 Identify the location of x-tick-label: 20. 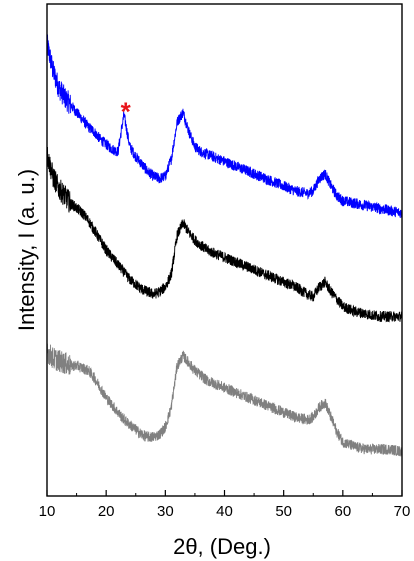
(106, 511).